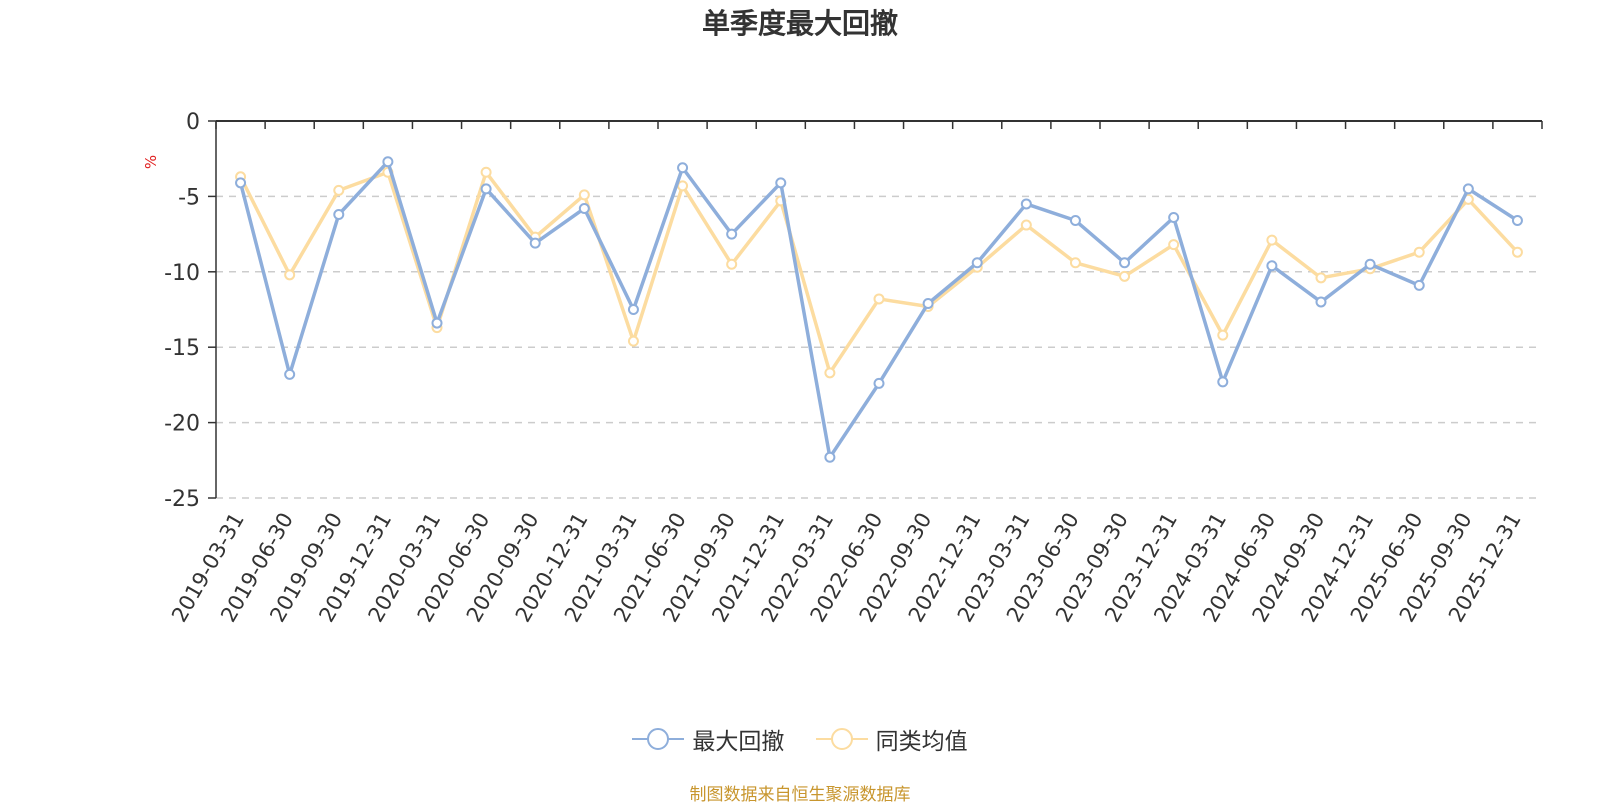  Describe the element at coordinates (151, 162) in the screenshot. I see `y-axis-unit-label: %` at that location.